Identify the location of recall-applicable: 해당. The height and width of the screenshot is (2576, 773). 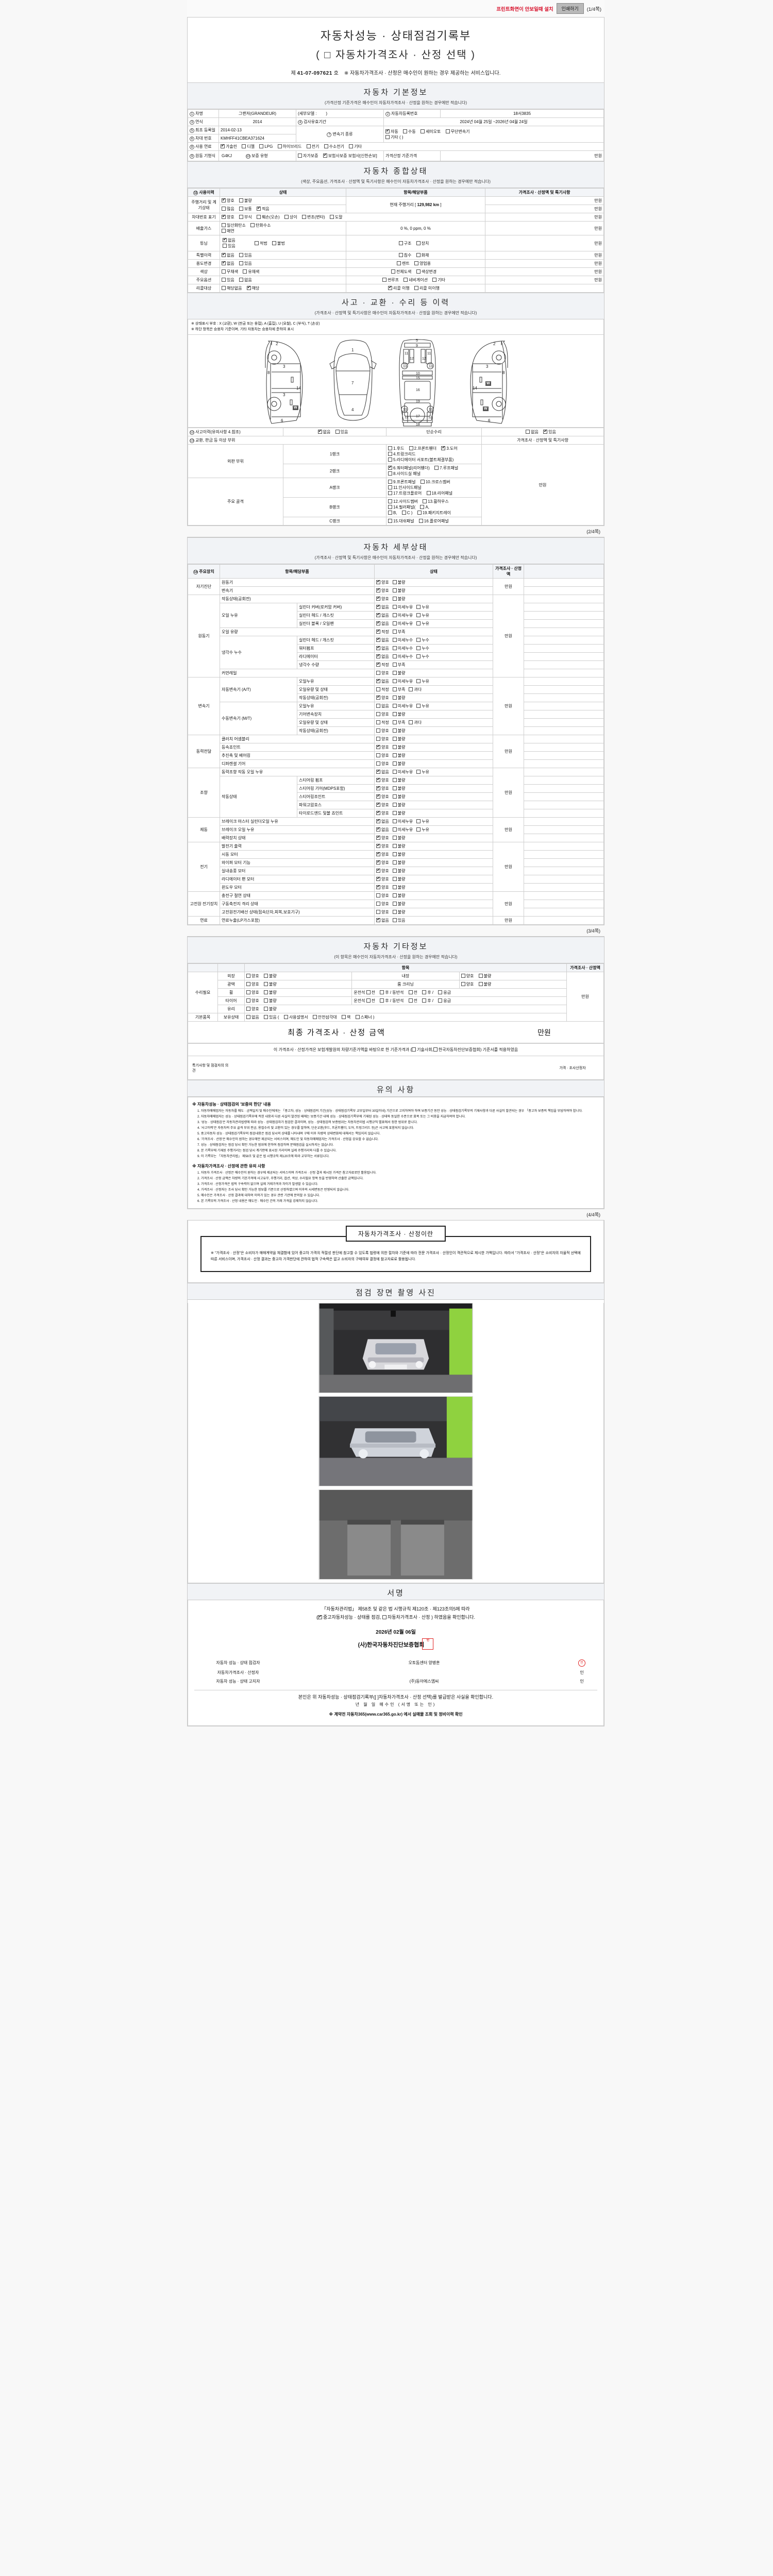
(252, 288).